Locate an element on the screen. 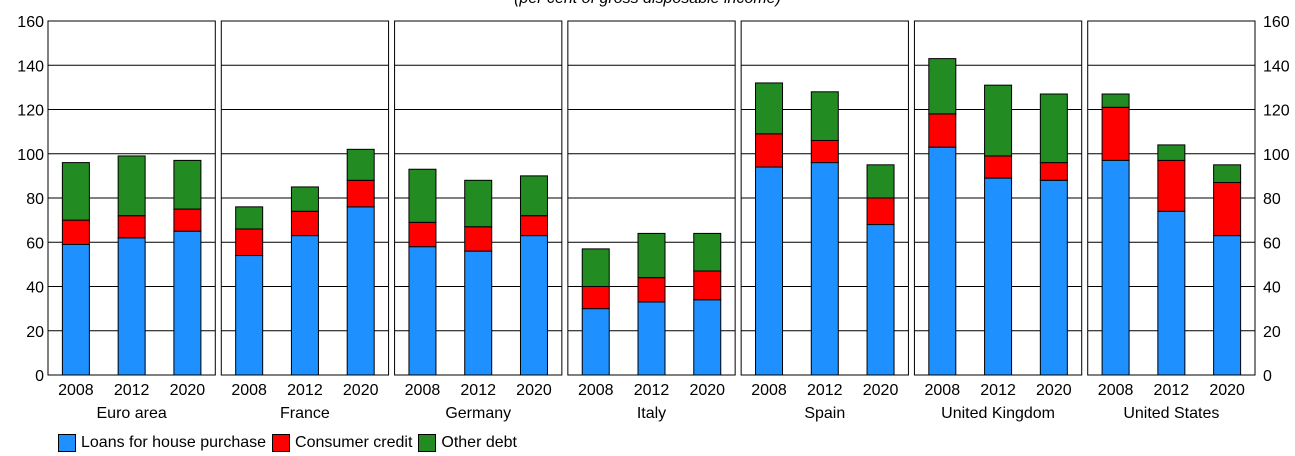 The width and height of the screenshot is (1295, 456). panel-spain: 2008 2012 2020 Spain is located at coordinates (824, 221).